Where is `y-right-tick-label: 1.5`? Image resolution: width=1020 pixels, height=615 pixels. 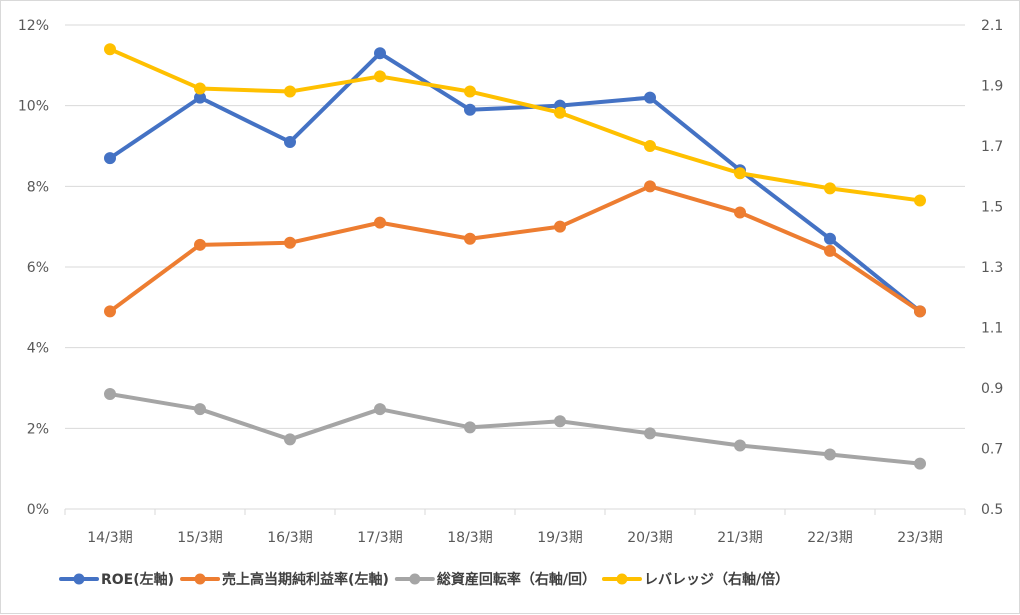
y-right-tick-label: 1.5 is located at coordinates (992, 208).